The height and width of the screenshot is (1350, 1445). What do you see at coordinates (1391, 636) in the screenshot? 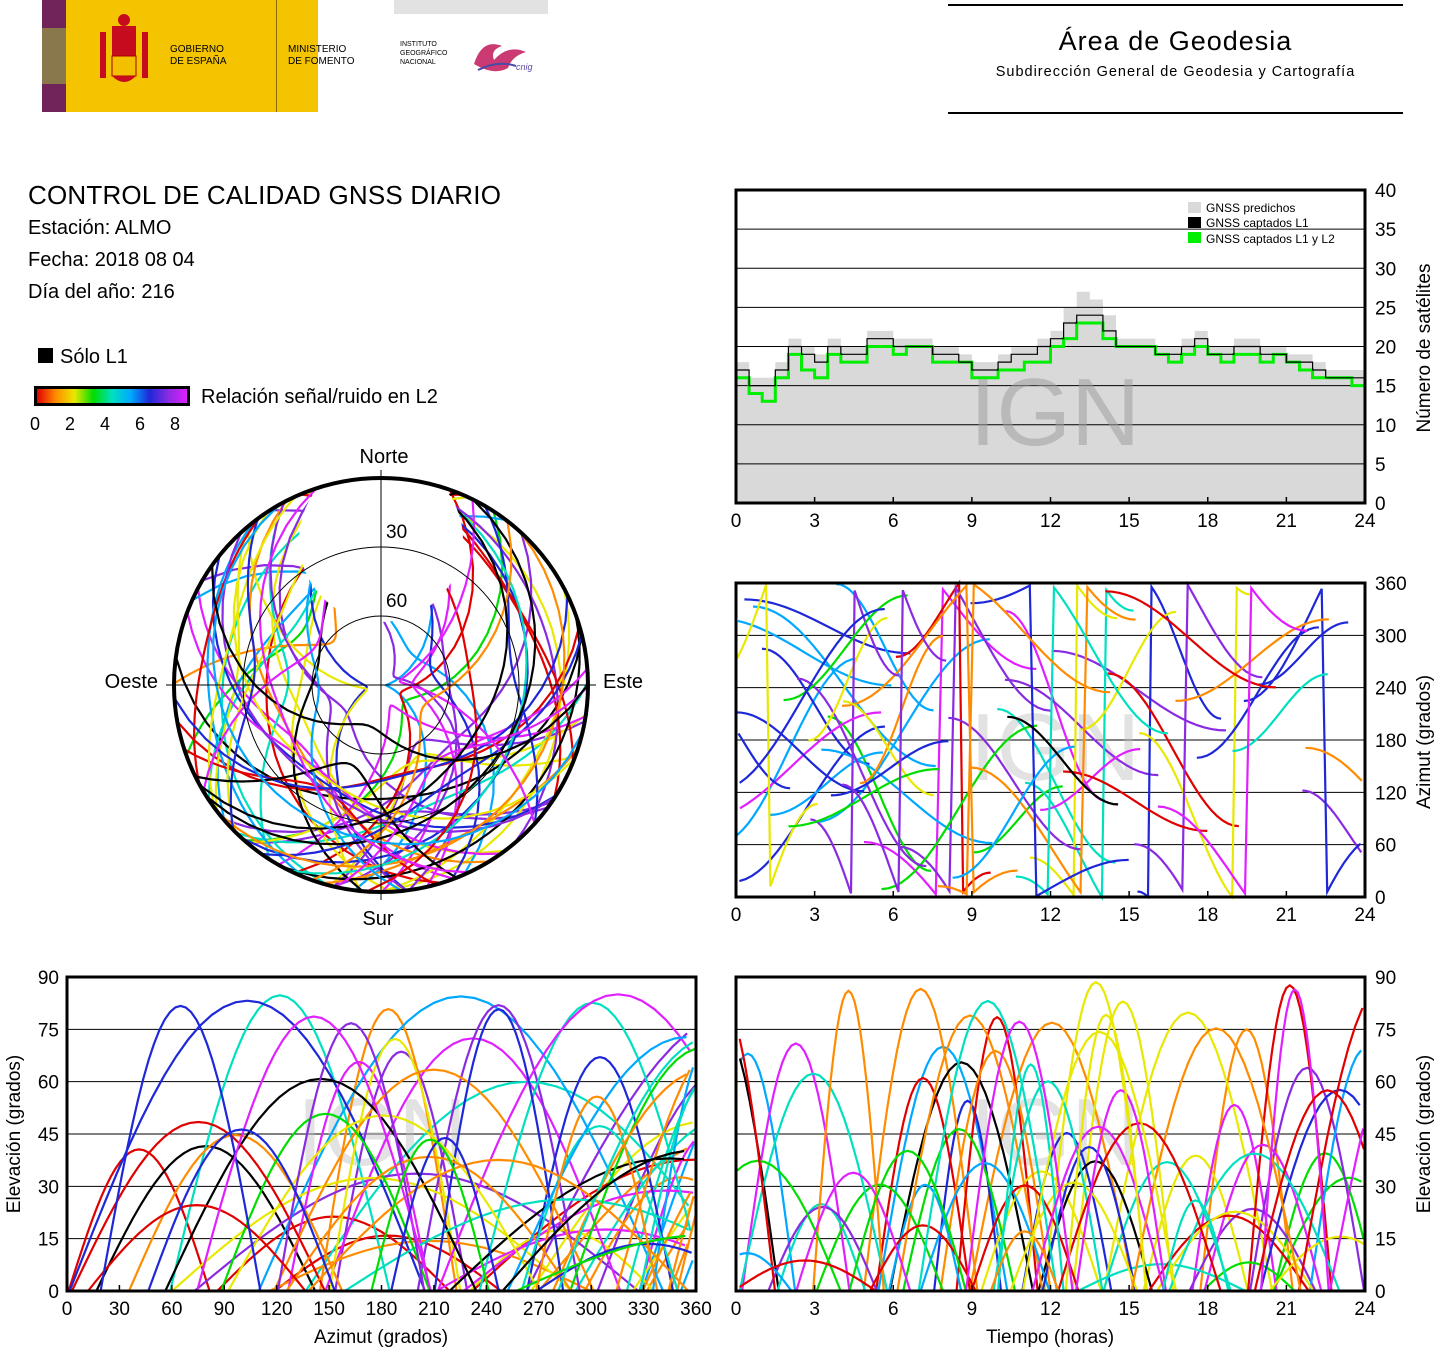
I see `y-tick-label: 300` at bounding box center [1391, 636].